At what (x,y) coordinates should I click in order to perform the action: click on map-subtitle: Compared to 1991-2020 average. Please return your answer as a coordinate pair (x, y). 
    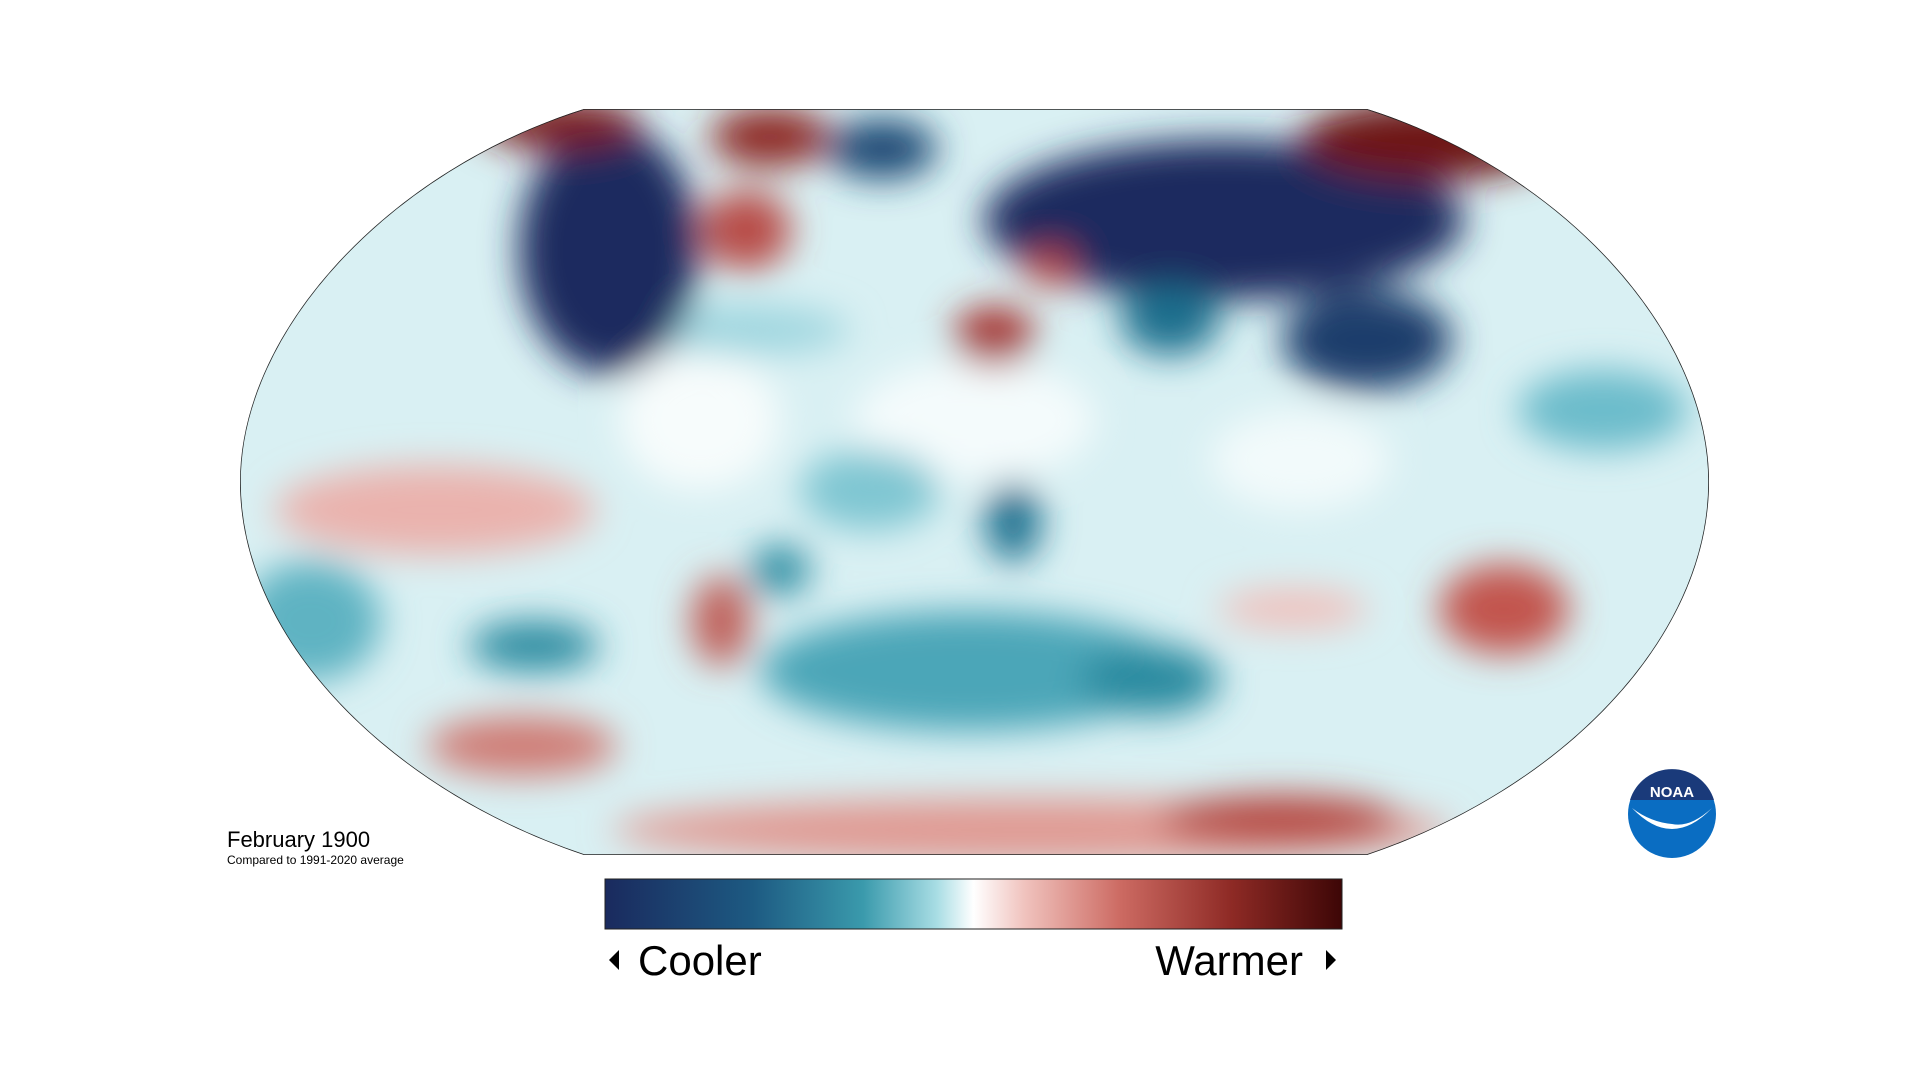
    Looking at the image, I should click on (315, 860).